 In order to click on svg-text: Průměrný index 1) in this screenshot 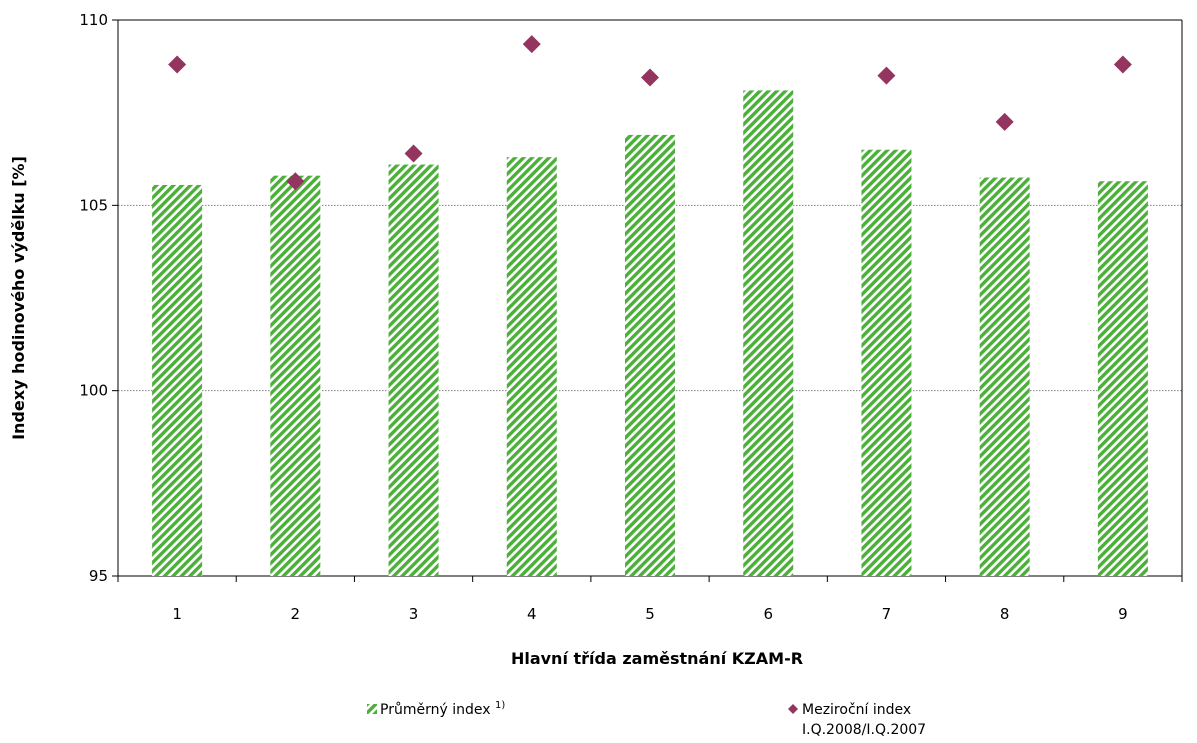, I will do `click(442, 709)`.